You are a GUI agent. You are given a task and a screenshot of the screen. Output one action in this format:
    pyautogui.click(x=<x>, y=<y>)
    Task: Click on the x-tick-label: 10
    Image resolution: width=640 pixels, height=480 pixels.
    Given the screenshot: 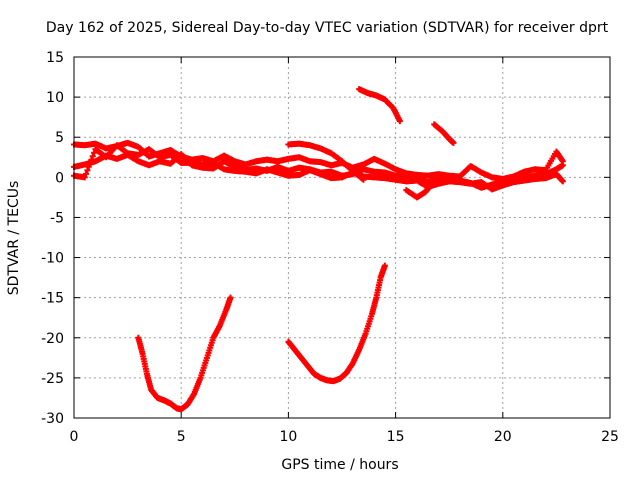 What is the action you would take?
    pyautogui.click(x=288, y=437)
    